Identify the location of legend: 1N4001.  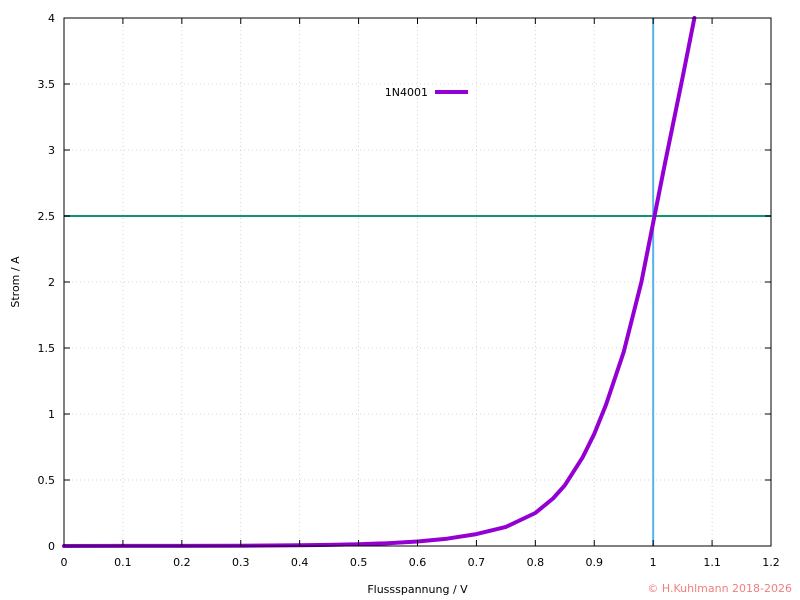
(426, 92).